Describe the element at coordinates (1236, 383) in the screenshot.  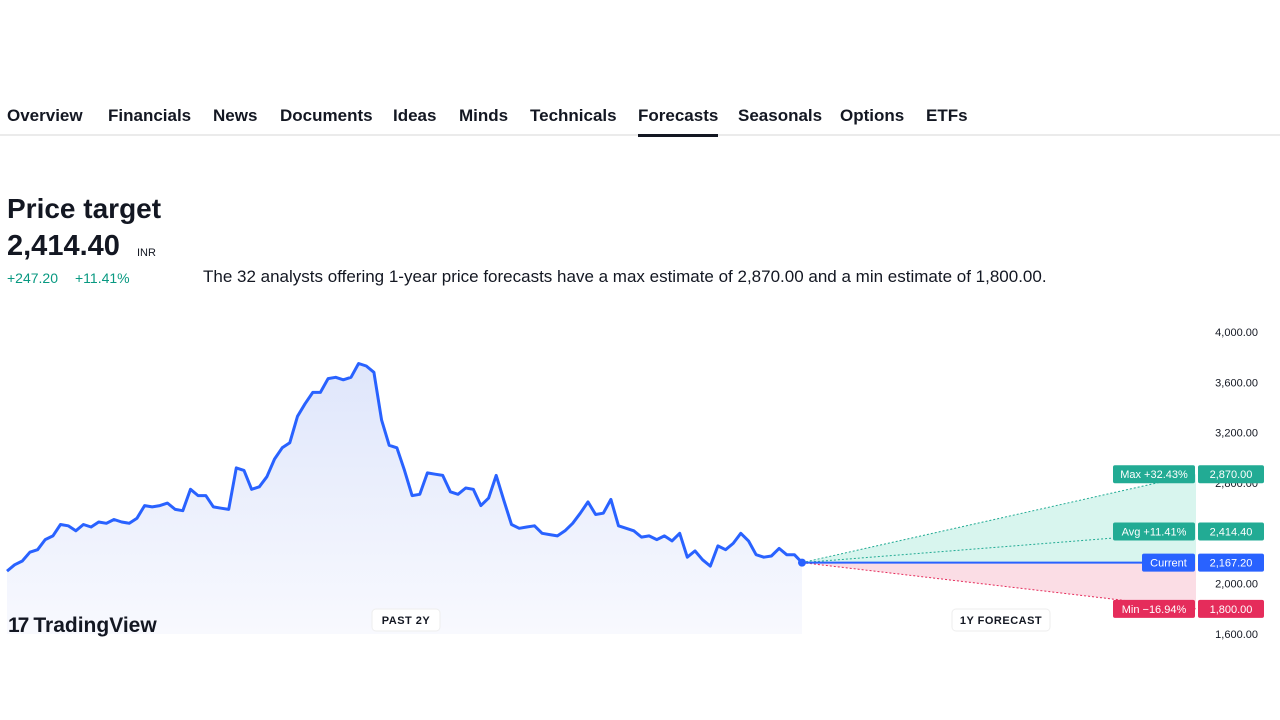
I see `y-tick-label: 3,600.00` at that location.